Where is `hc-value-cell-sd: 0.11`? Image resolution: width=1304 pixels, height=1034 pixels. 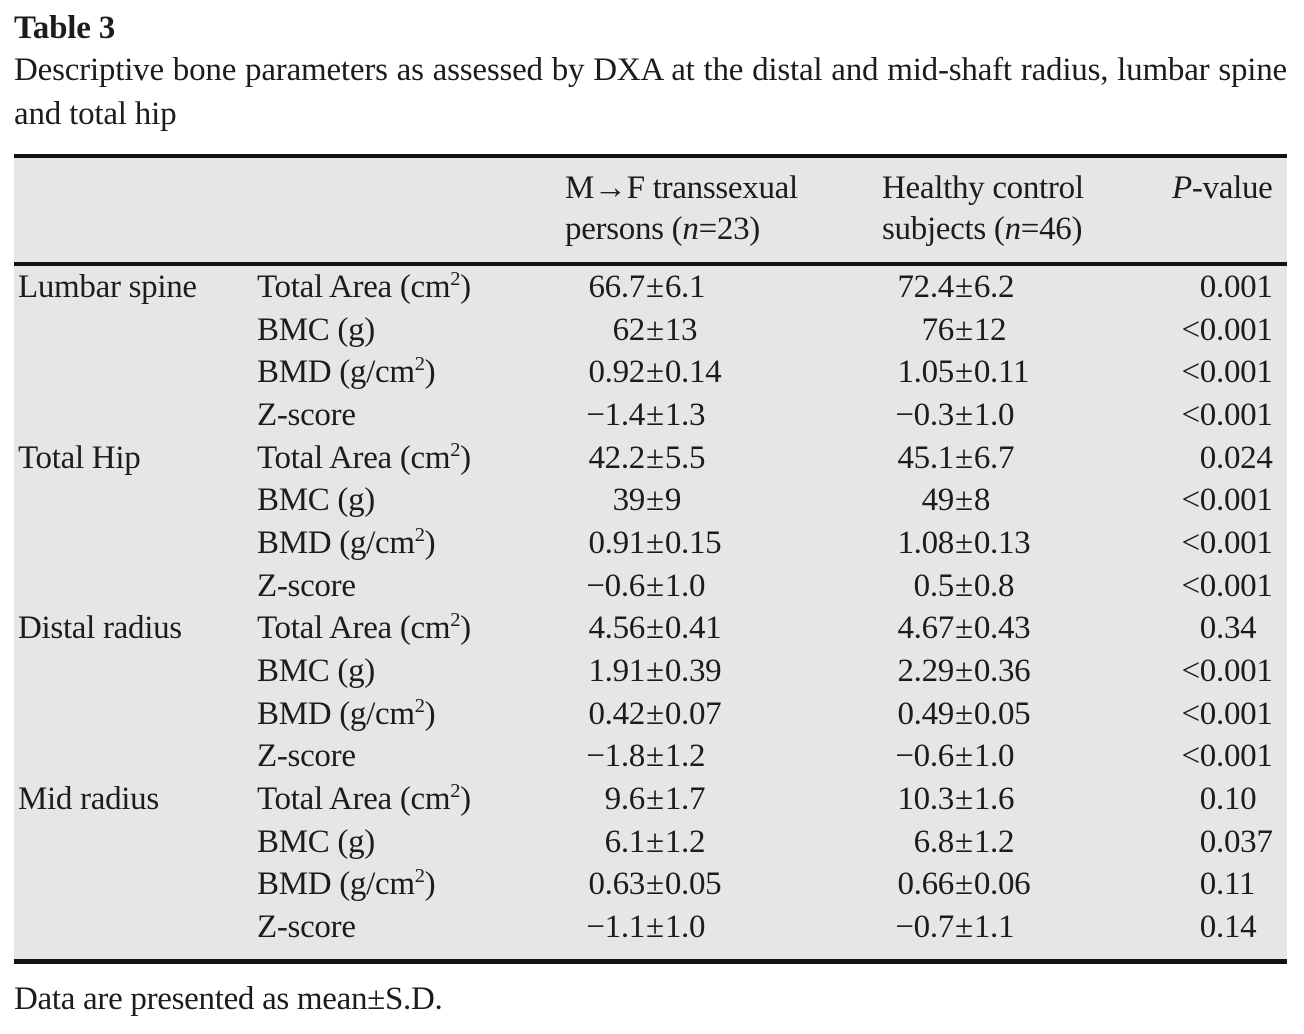
hc-value-cell-sd: 0.11 is located at coordinates (1001, 372).